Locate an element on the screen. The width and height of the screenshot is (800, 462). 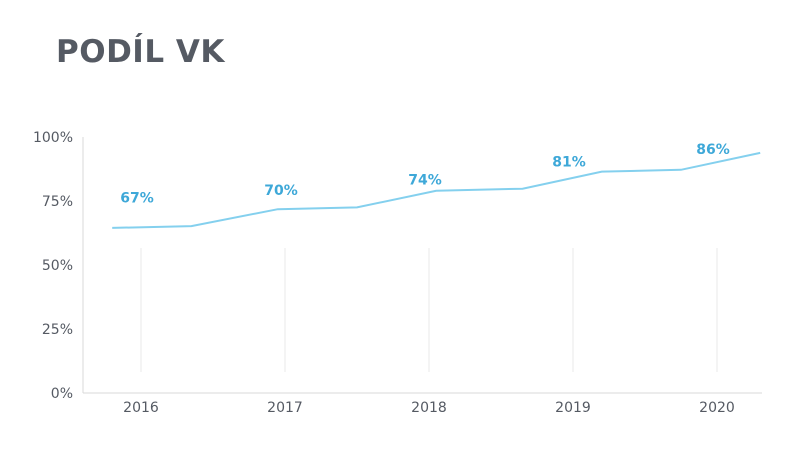
x-tick-label: 2018 is located at coordinates (429, 408).